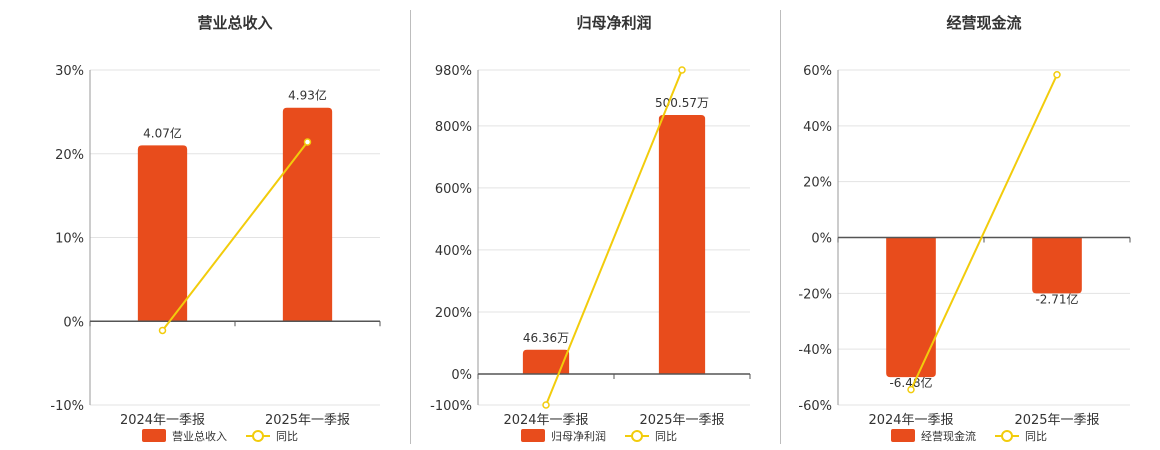 Image resolution: width=1160 pixels, height=450 pixels. I want to click on bar-data-label: 4.93亿, so click(307, 95).